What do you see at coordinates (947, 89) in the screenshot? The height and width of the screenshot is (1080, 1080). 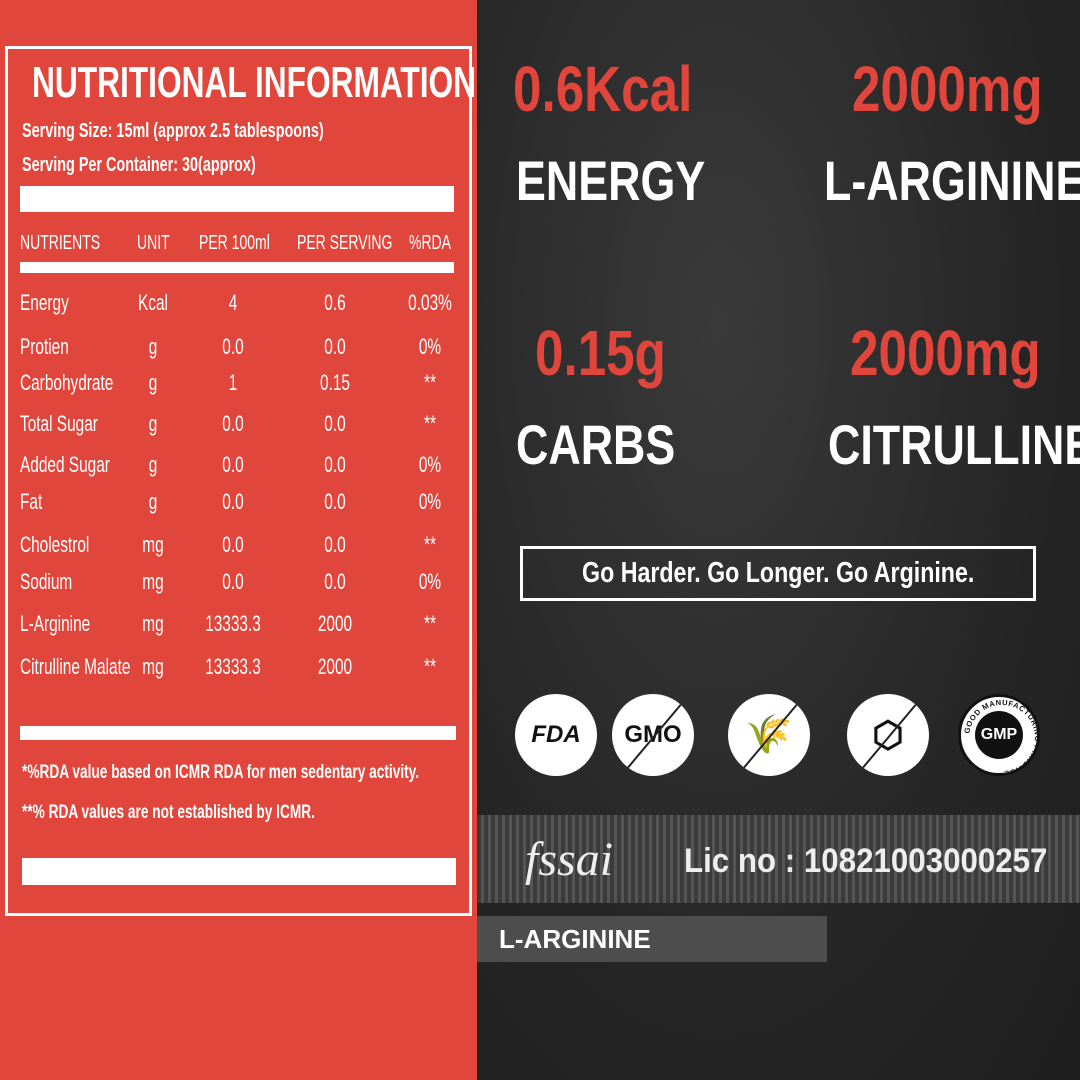 I see `arginine-value: 2000mg` at bounding box center [947, 89].